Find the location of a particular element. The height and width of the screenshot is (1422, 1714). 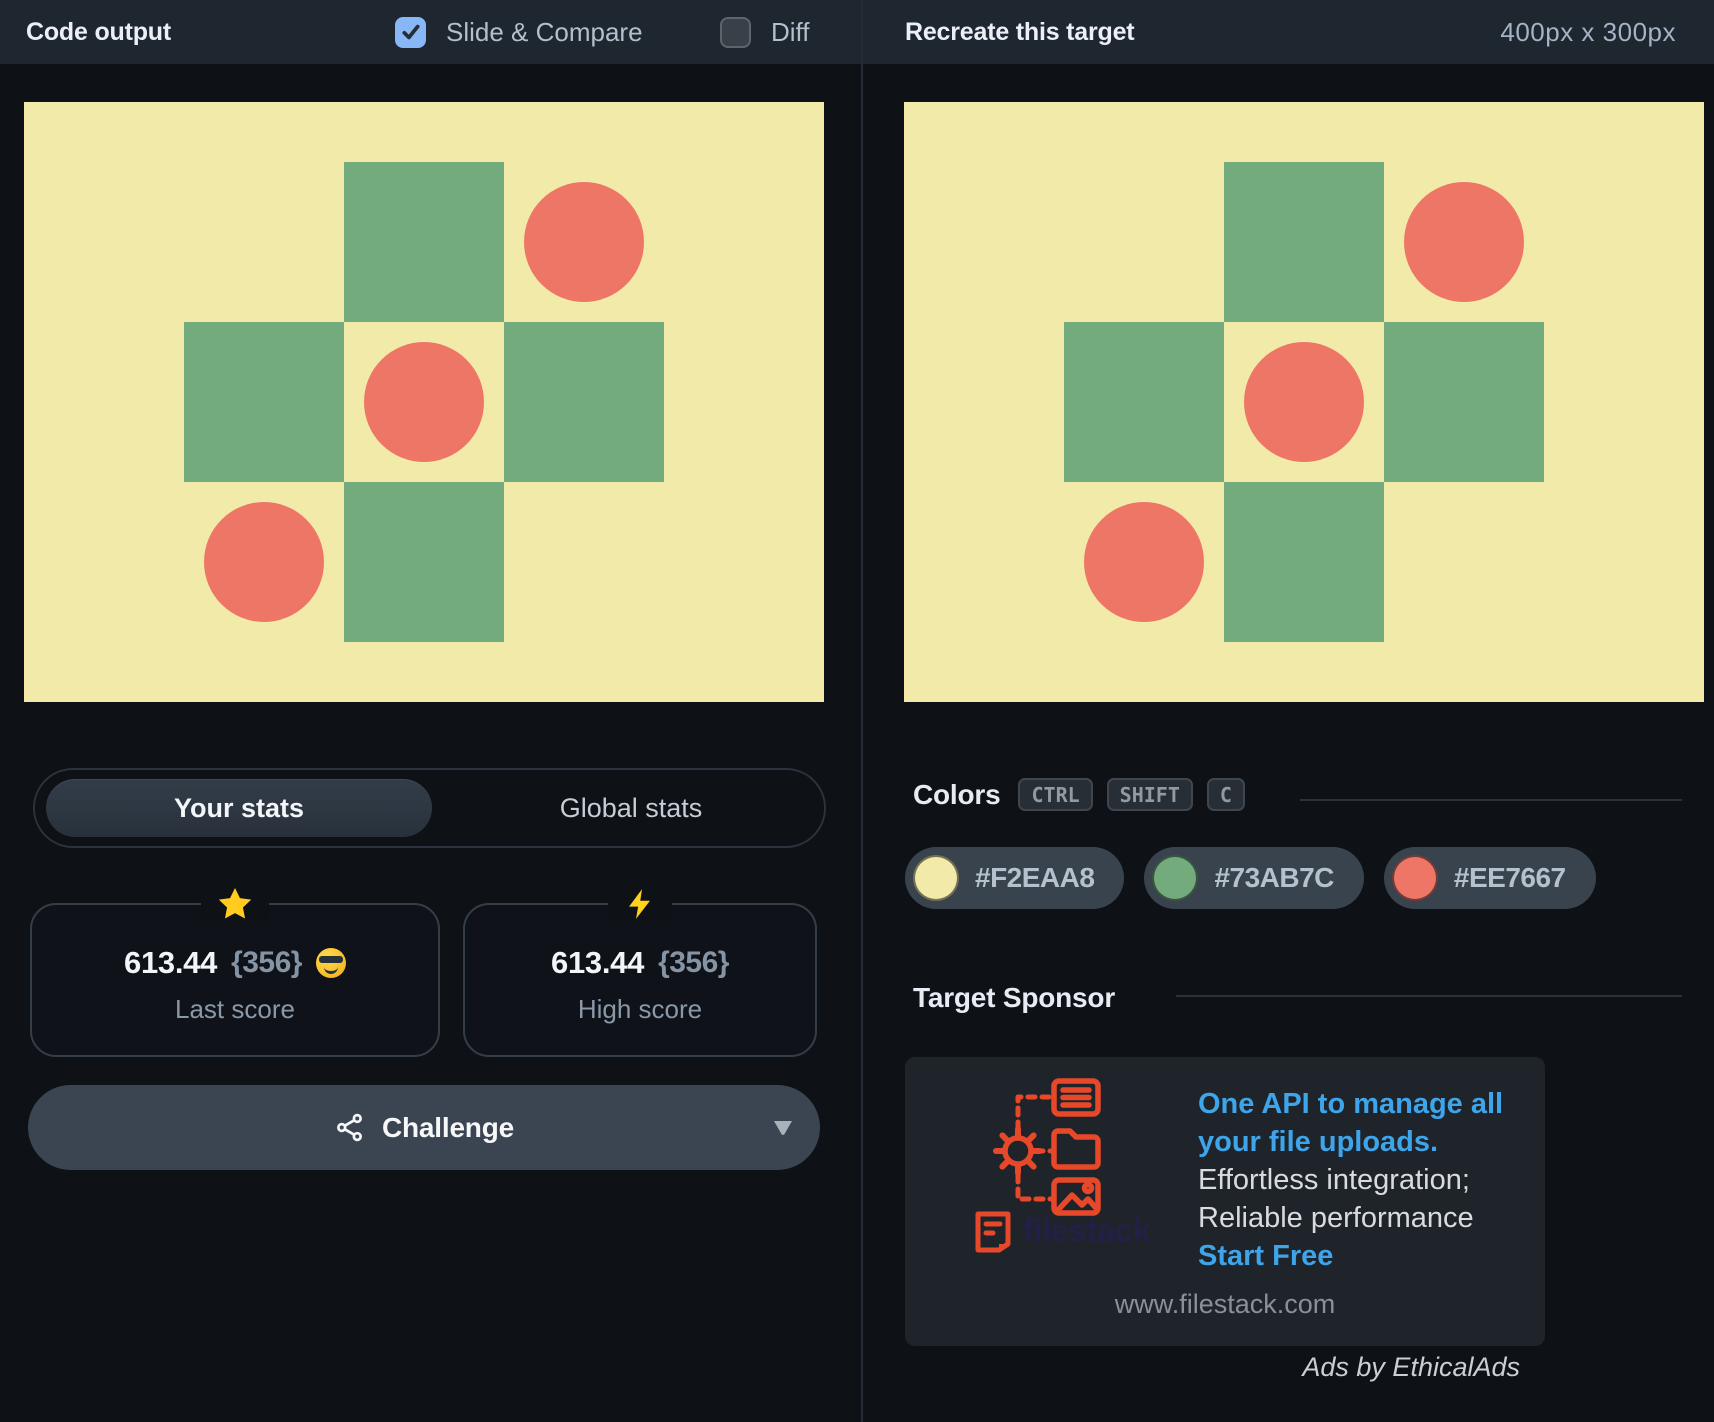

gear-icon is located at coordinates (1018, 1151).